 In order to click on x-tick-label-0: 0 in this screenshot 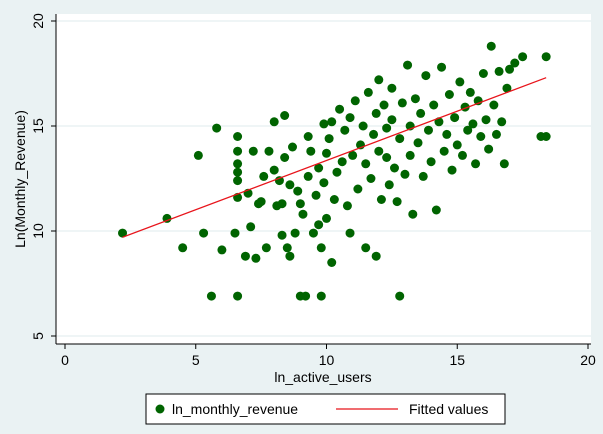, I will do `click(65, 360)`.